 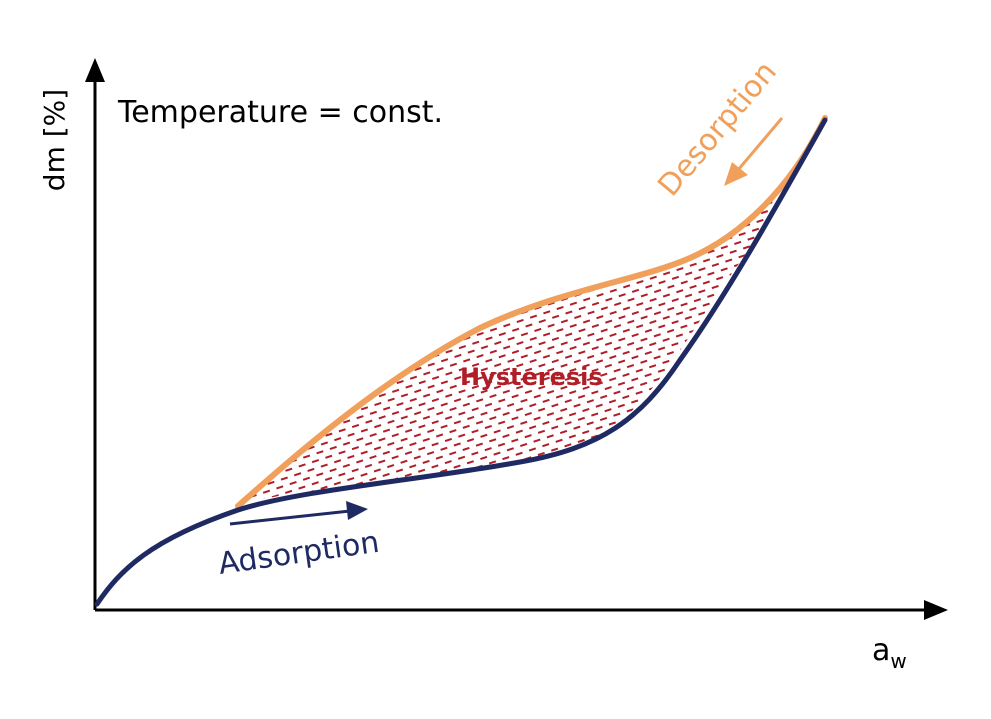 What do you see at coordinates (936, 610) in the screenshot?
I see `x-axis-arrowhead` at bounding box center [936, 610].